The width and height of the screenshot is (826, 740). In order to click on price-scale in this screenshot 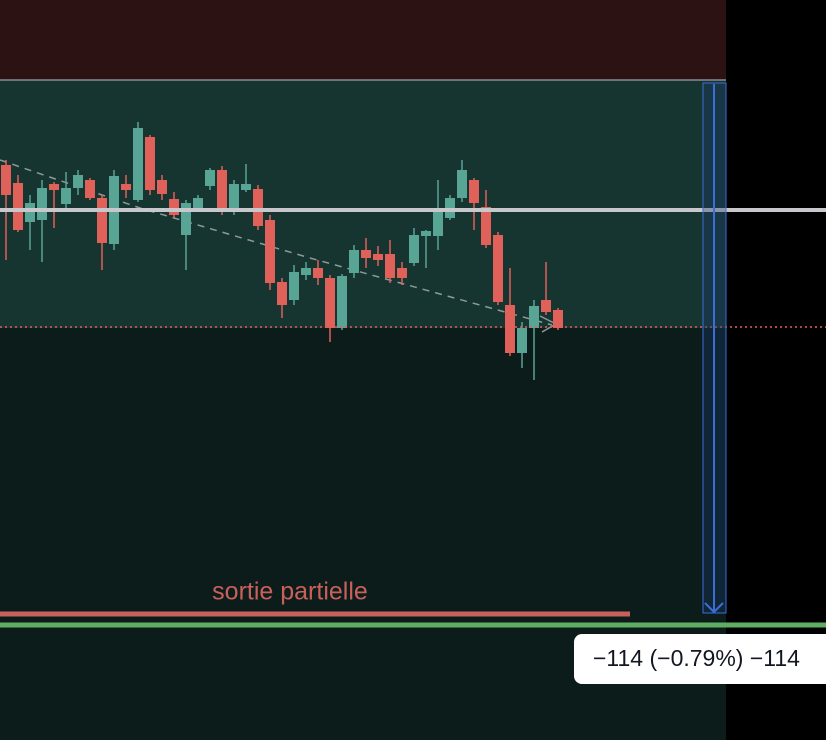, I will do `click(776, 370)`.